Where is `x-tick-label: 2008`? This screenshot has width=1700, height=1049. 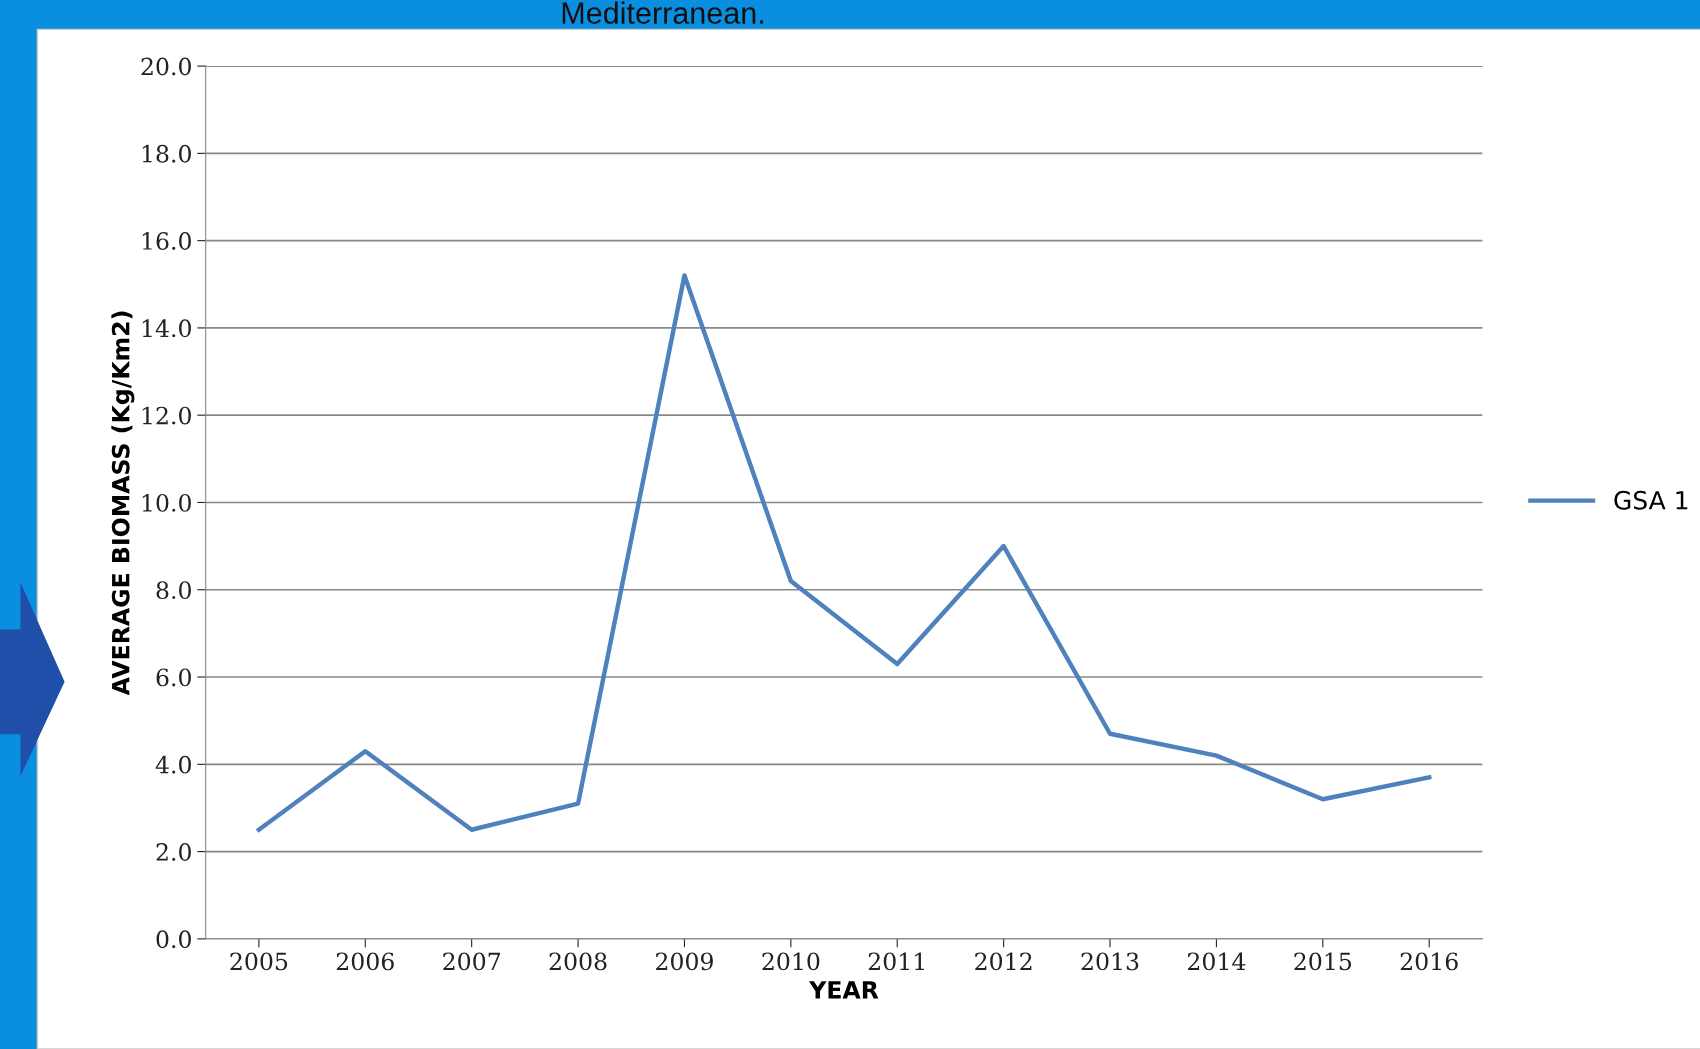 x-tick-label: 2008 is located at coordinates (578, 961).